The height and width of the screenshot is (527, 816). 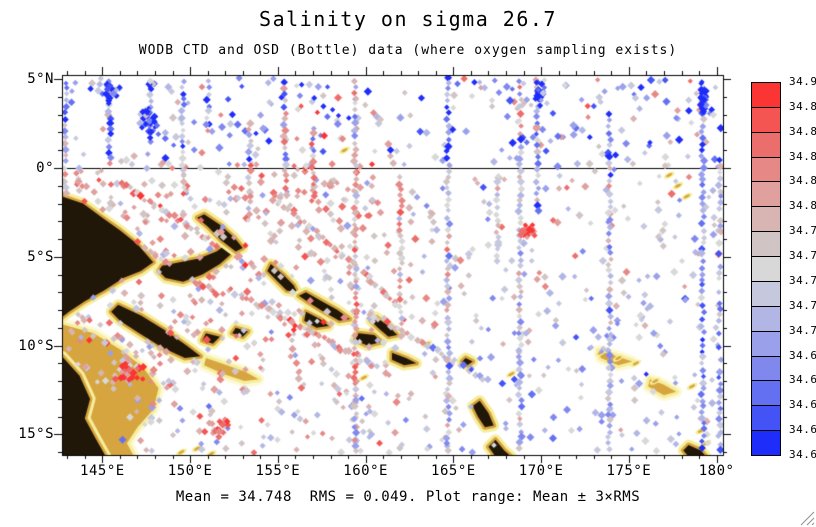 I want to click on x-axis-tick-label: 170°E, so click(x=541, y=471).